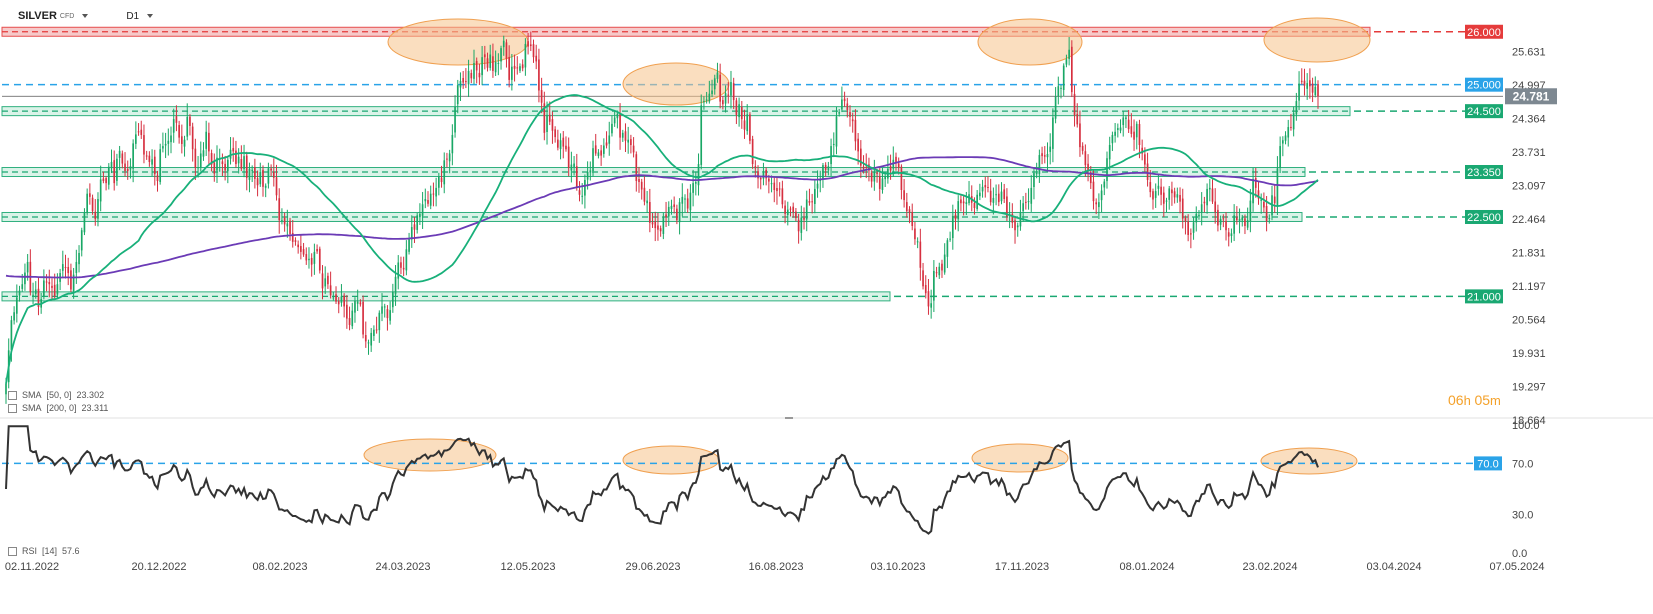 This screenshot has height=614, width=1653. Describe the element at coordinates (37, 16) in the screenshot. I see `symbol-label: SILVER` at that location.